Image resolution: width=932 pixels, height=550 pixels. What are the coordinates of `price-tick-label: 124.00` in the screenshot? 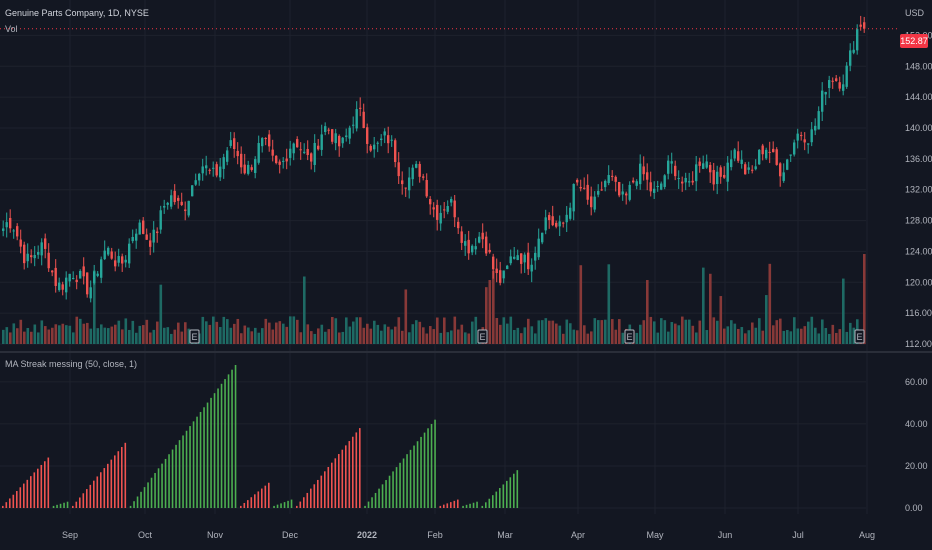 It's located at (918, 251).